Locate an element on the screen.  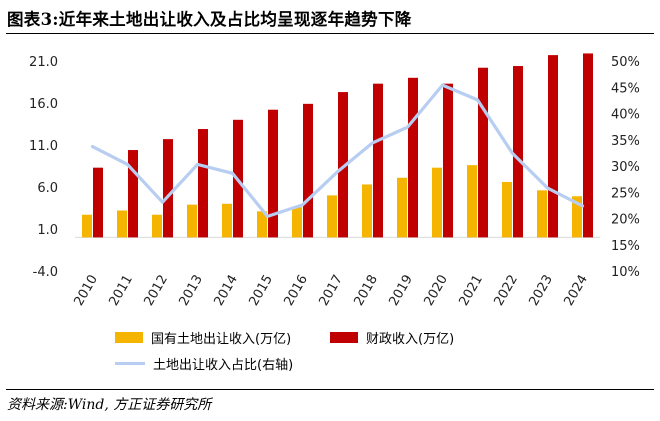
legend-label-fiscal-revenue: 财政收入(万亿) is located at coordinates (410, 339).